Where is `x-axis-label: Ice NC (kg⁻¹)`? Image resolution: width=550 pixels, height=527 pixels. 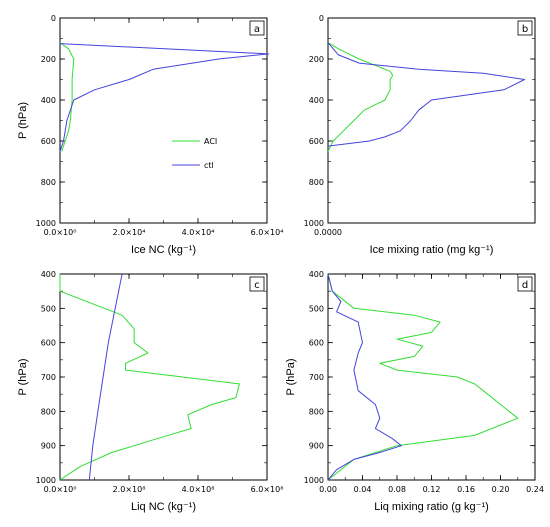
x-axis-label: Ice NC (kg⁻¹) is located at coordinates (163, 250).